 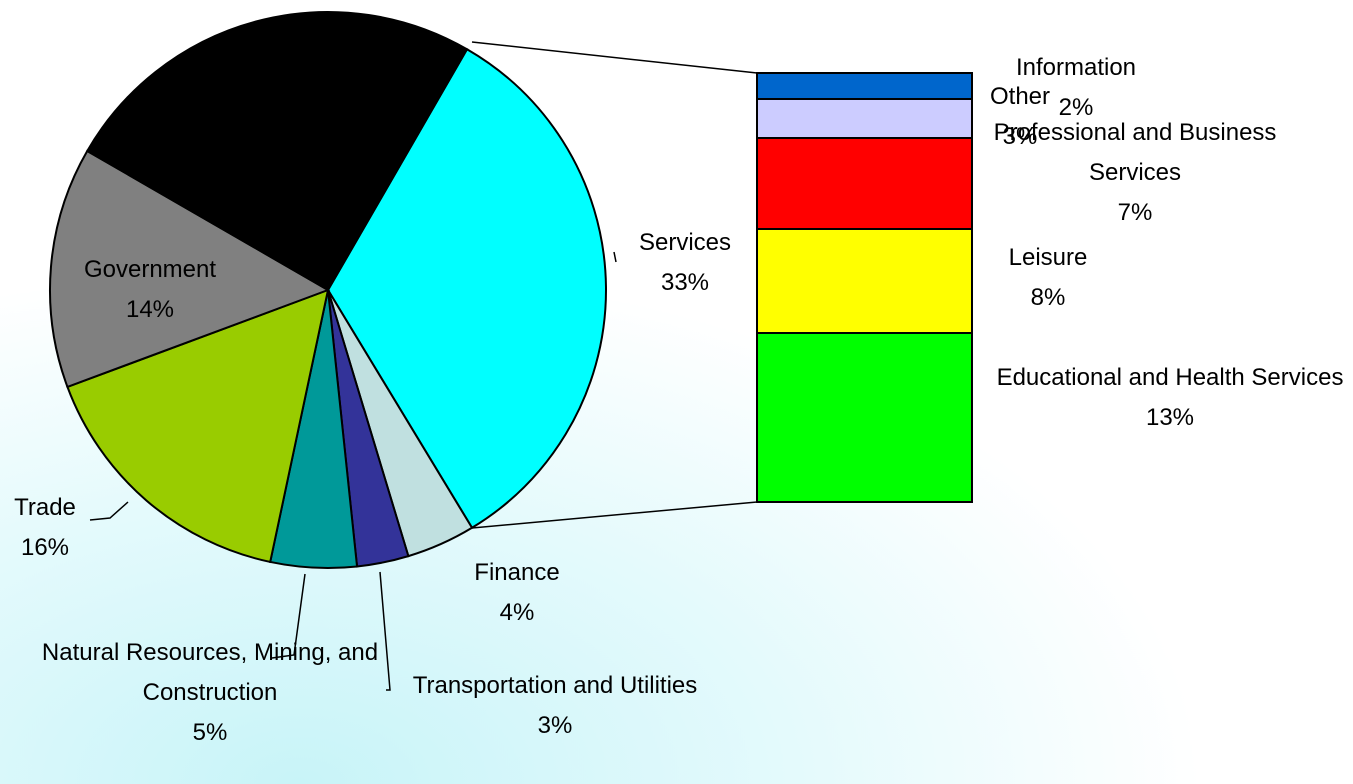 I want to click on category-label: Information, so click(x=1076, y=67).